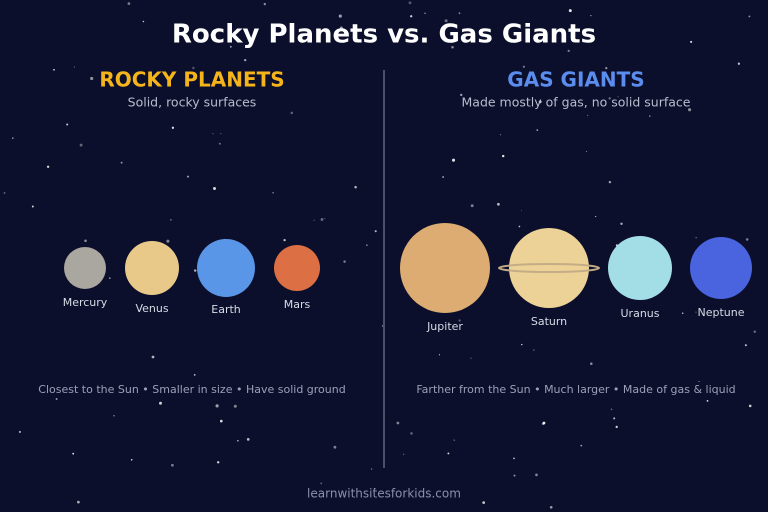  I want to click on panel-subtitle: Made mostly of gas, no solid surface, so click(576, 102).